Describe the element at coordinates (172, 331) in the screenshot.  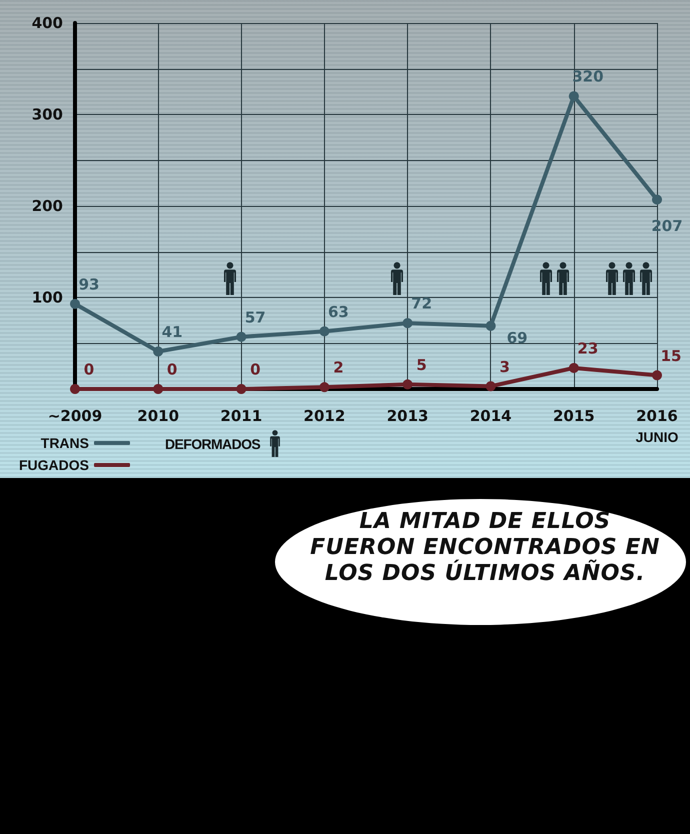
I see `data-label: 41` at that location.